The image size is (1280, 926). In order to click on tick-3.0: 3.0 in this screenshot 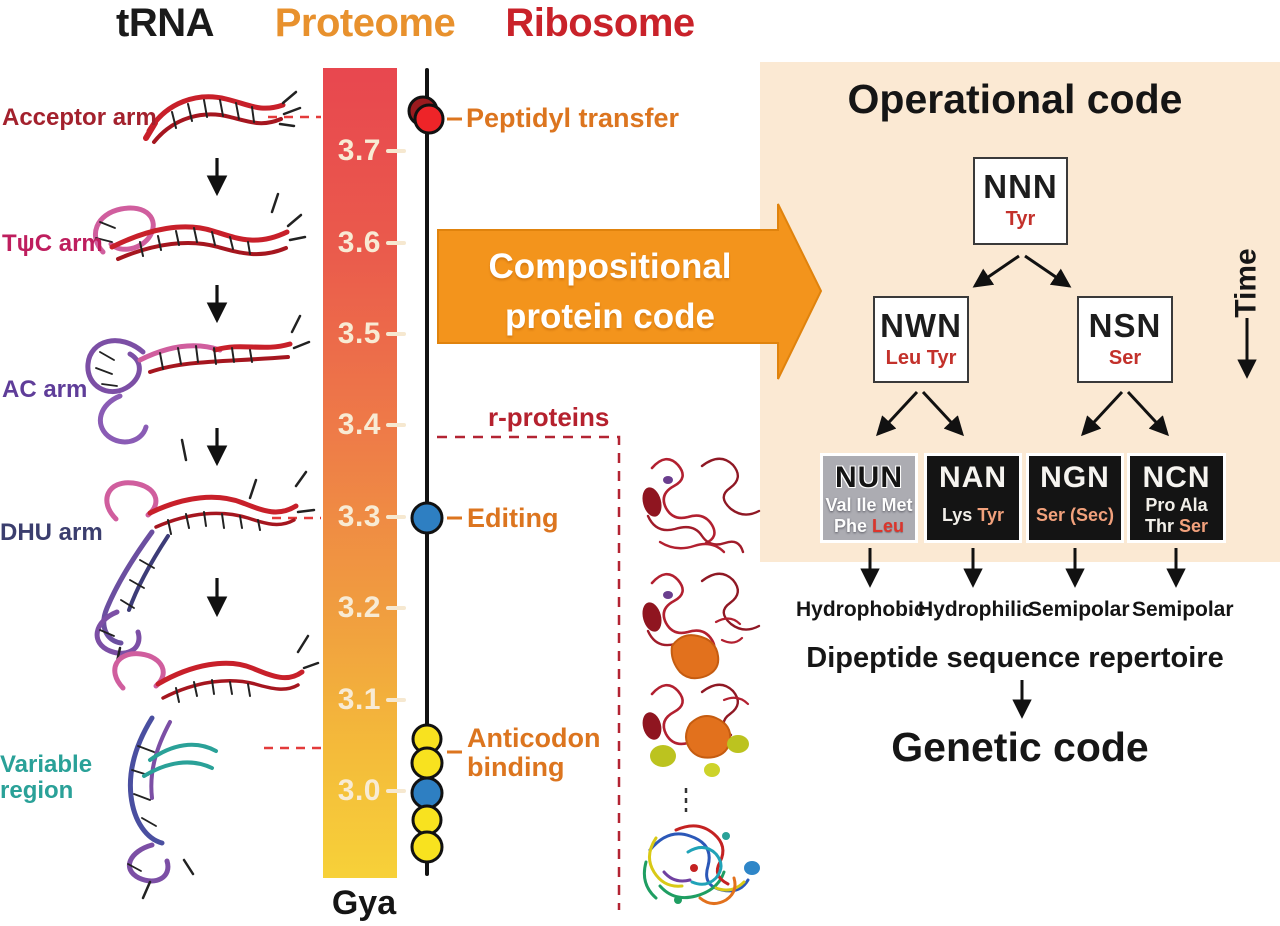, I will do `click(359, 790)`.